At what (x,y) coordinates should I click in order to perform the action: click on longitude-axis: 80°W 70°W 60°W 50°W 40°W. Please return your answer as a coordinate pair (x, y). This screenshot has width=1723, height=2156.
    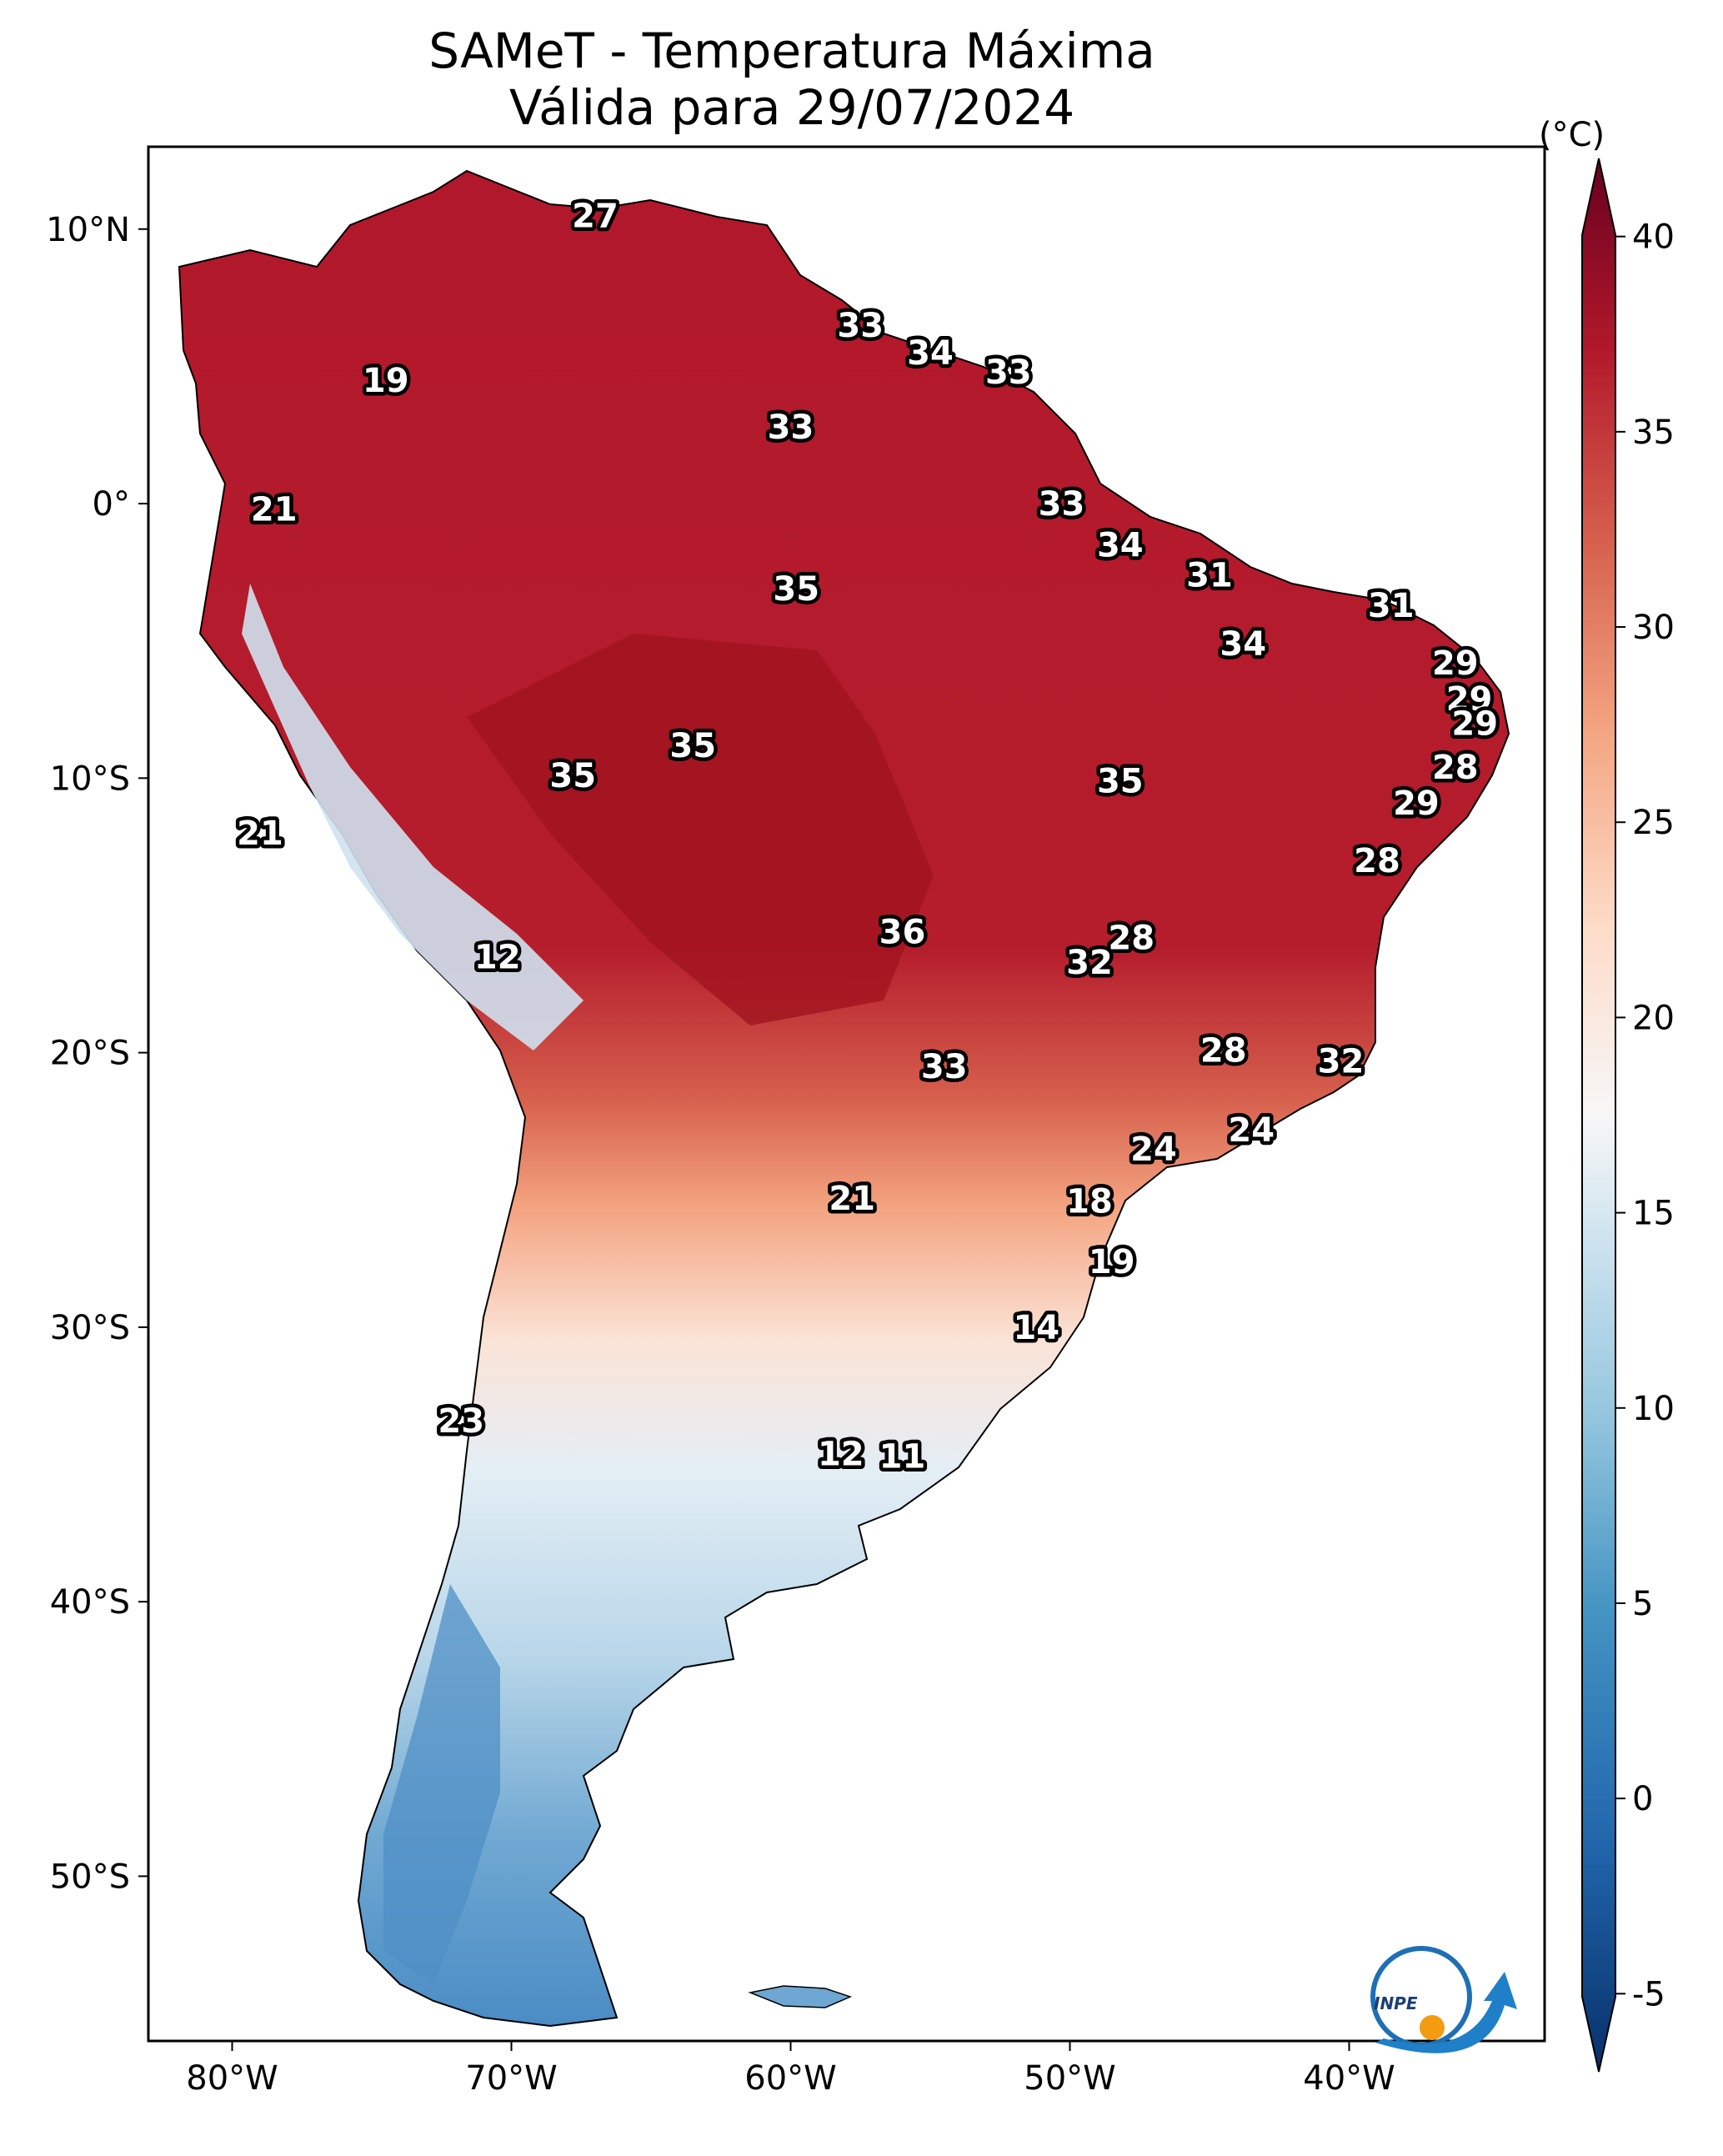
    Looking at the image, I should click on (791, 2069).